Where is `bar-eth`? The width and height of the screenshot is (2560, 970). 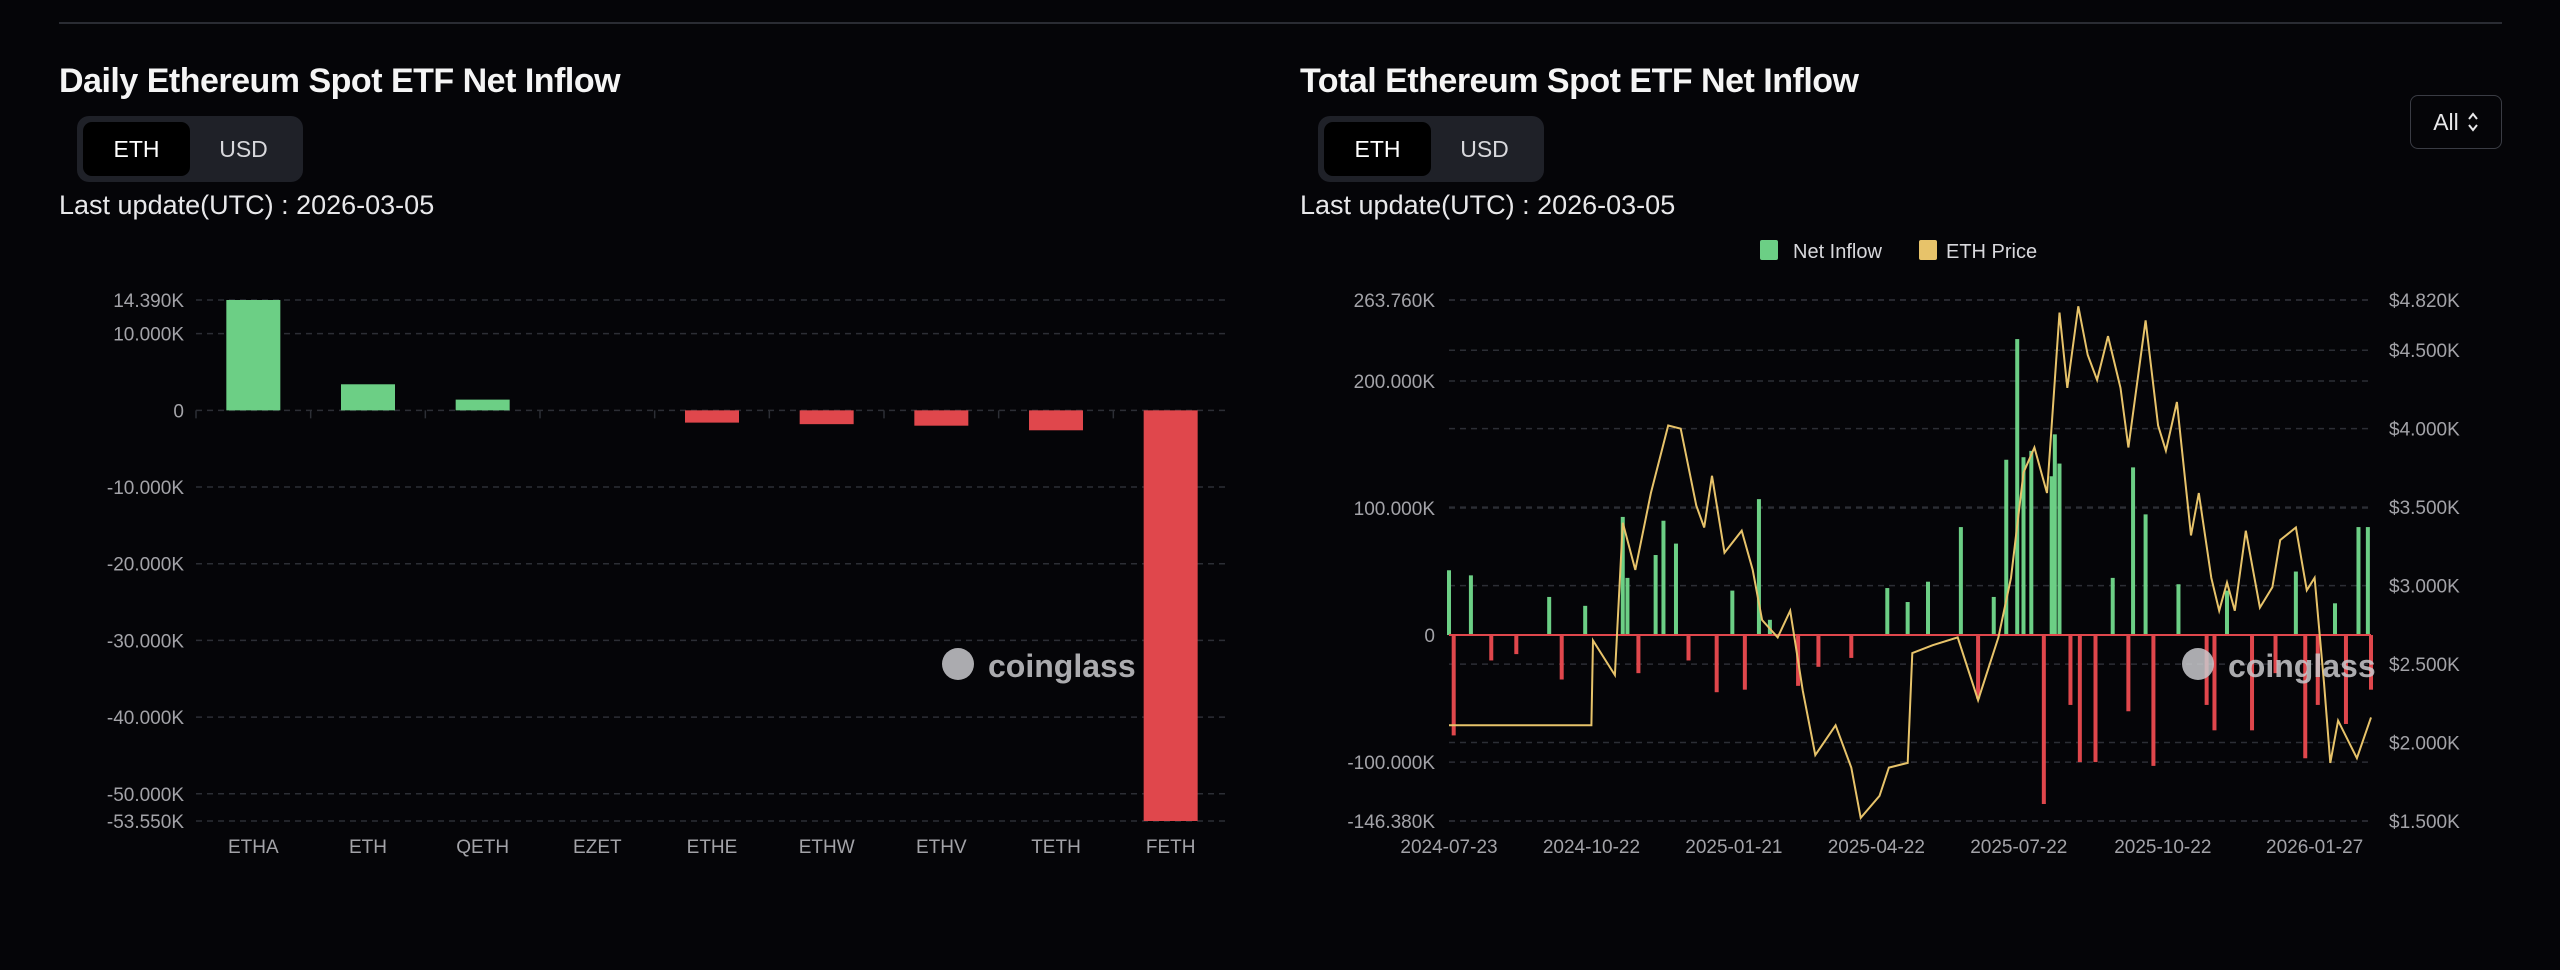
bar-eth is located at coordinates (368, 397).